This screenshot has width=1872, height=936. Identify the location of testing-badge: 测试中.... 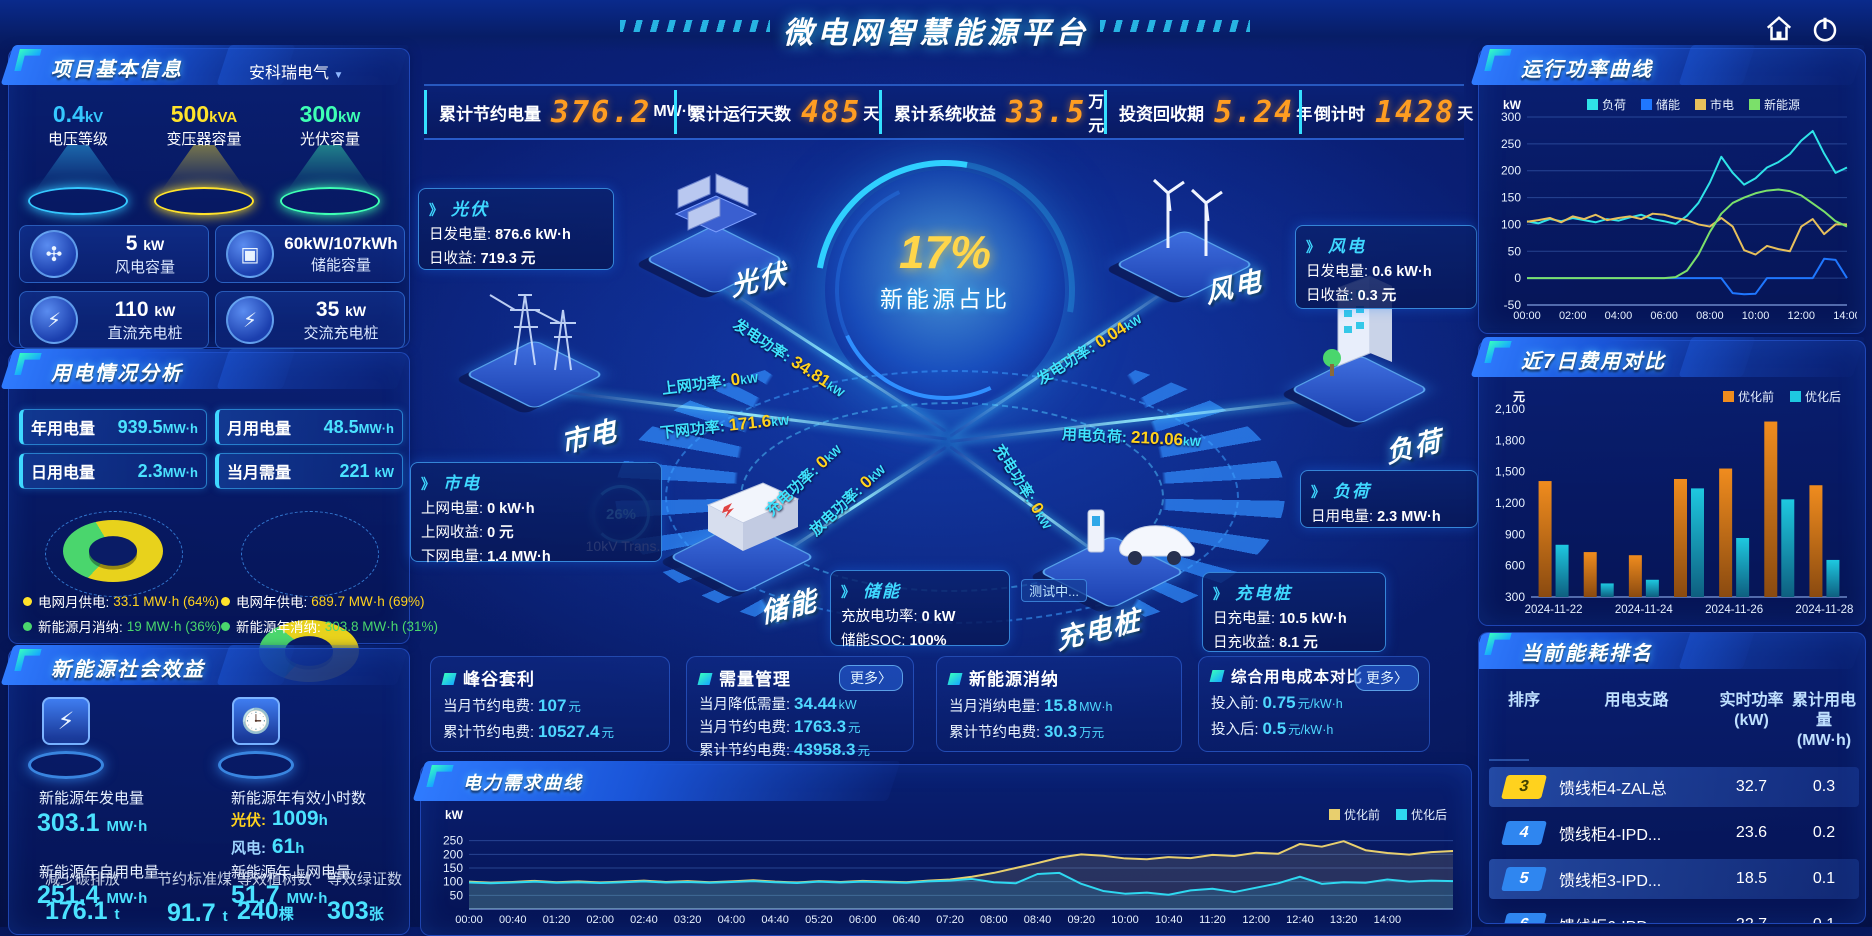
(1054, 590).